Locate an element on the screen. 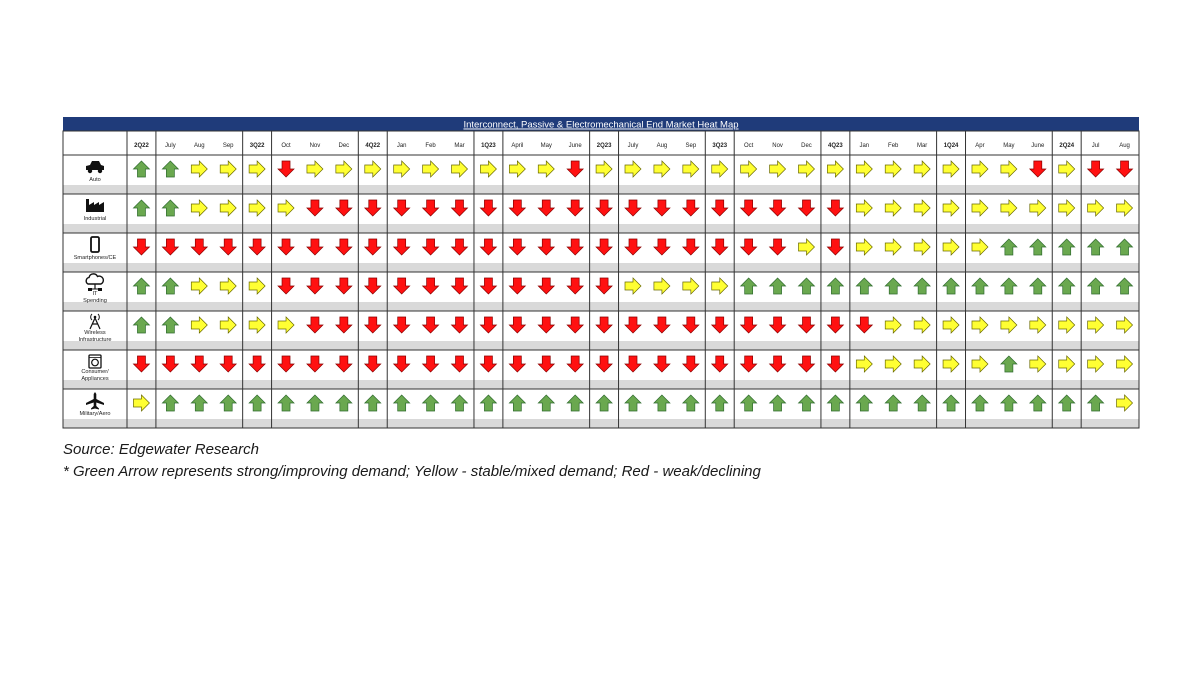  washing-machine-icon is located at coordinates (95, 361).